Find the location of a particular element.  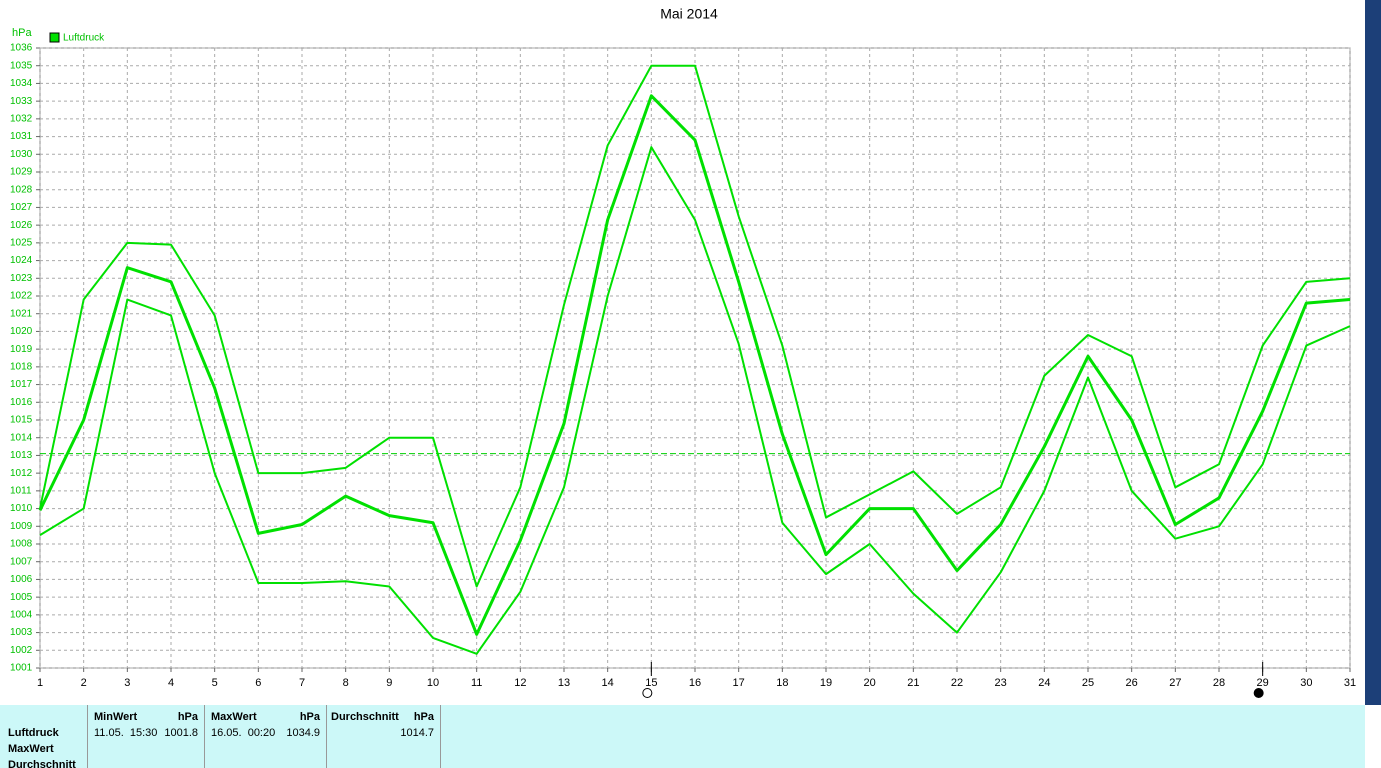

y-tick-label: 1016 is located at coordinates (21, 402).